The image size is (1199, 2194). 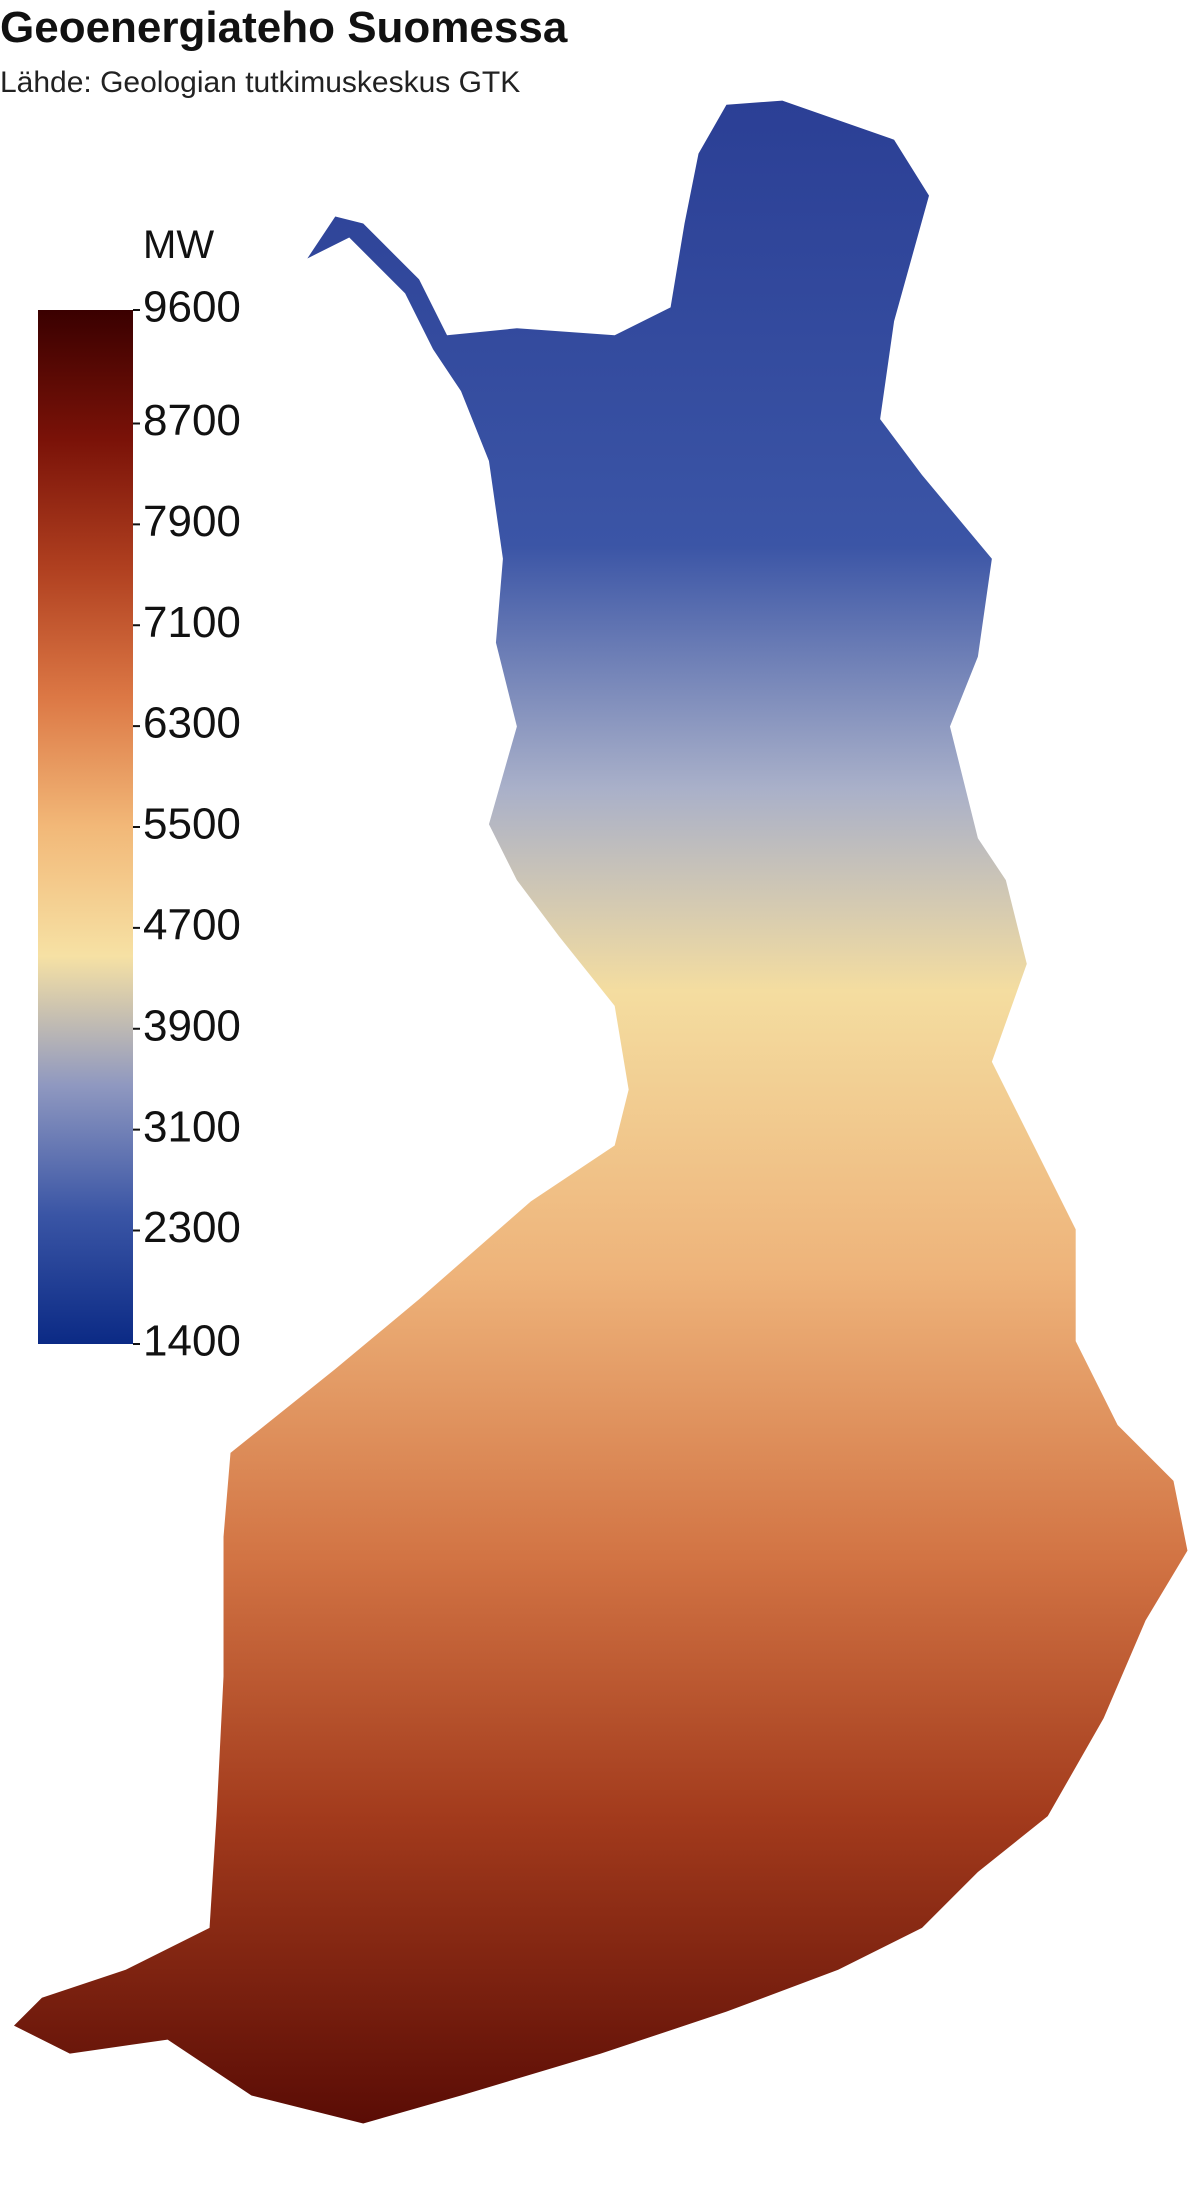 I want to click on tick-label: 3900, so click(x=192, y=1025).